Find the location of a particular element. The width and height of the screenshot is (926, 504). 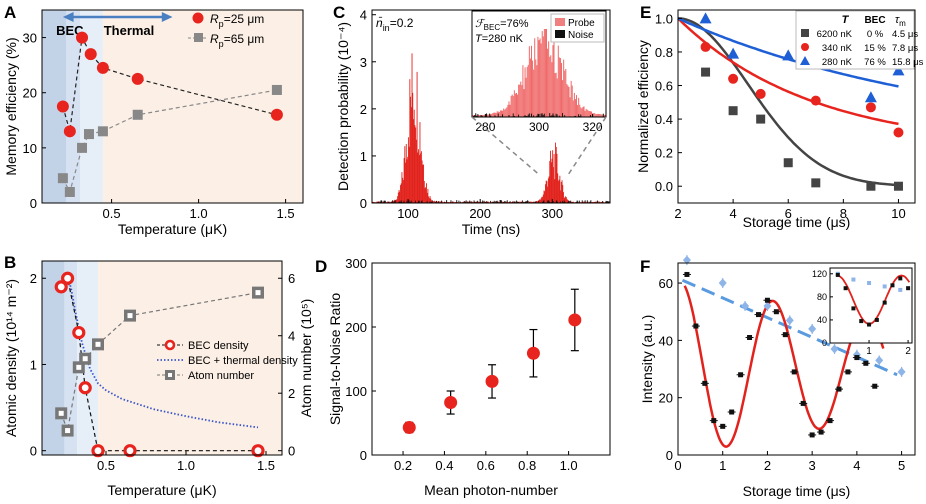

b-line-bec-thermal is located at coordinates (162, 352).